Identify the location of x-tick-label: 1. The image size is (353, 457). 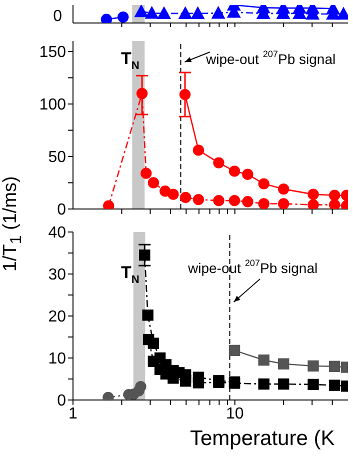
(73, 413).